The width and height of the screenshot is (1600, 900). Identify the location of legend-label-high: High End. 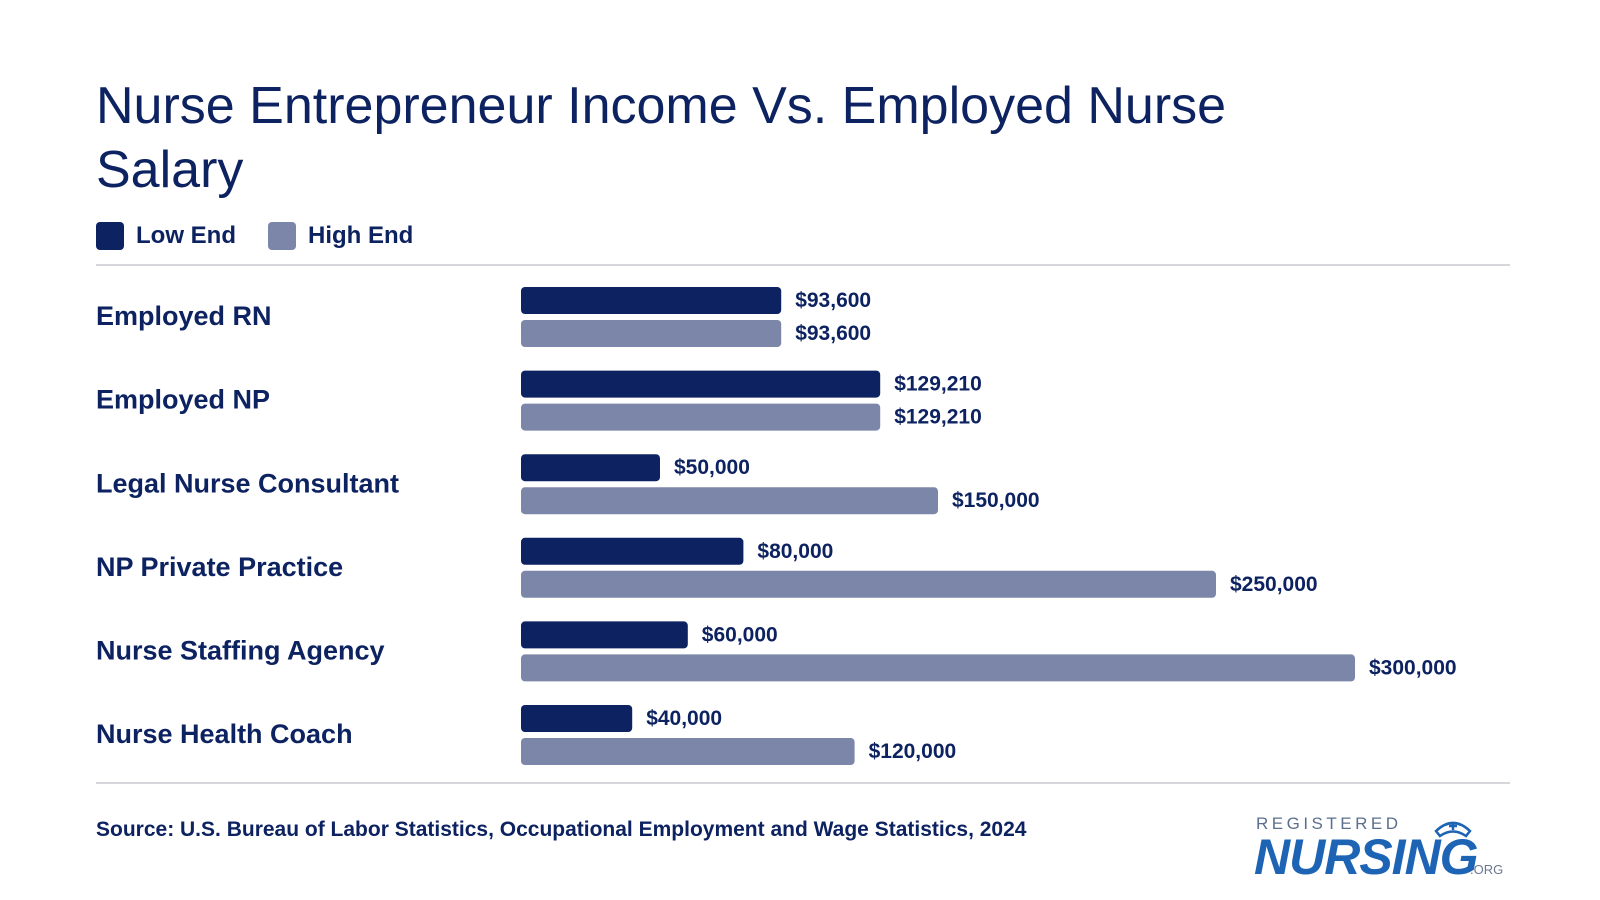
(360, 235).